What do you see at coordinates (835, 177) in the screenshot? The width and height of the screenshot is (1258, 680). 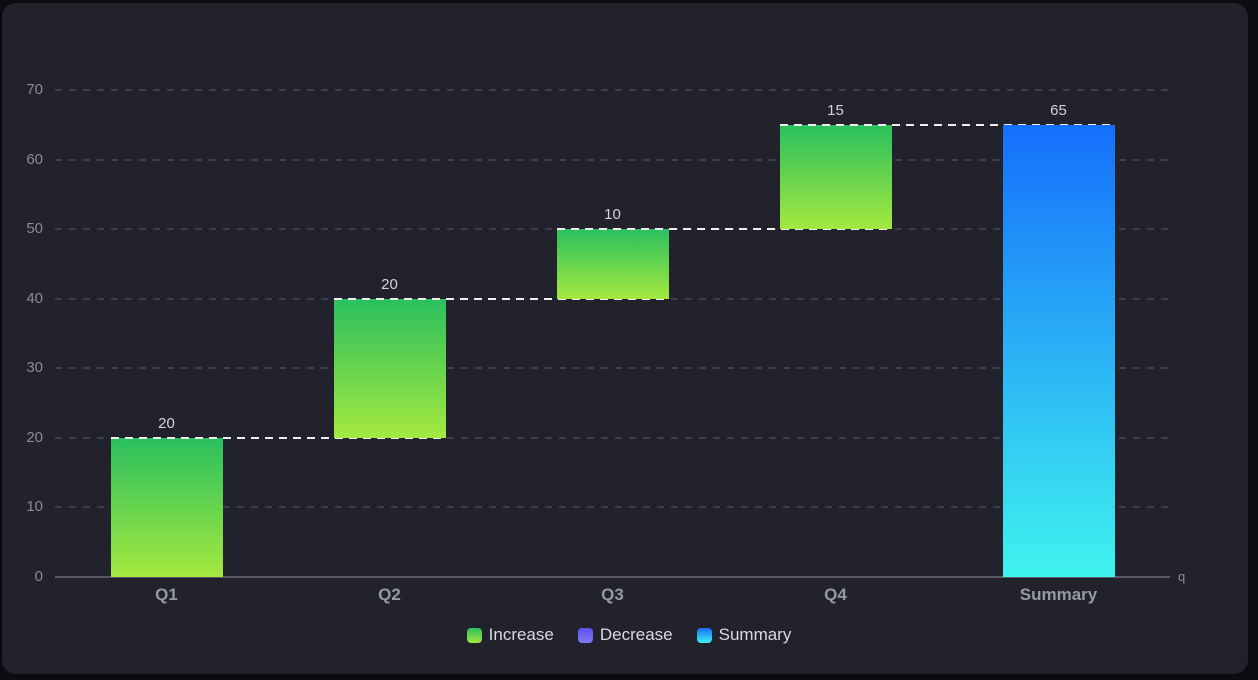 I see `bar-q4` at bounding box center [835, 177].